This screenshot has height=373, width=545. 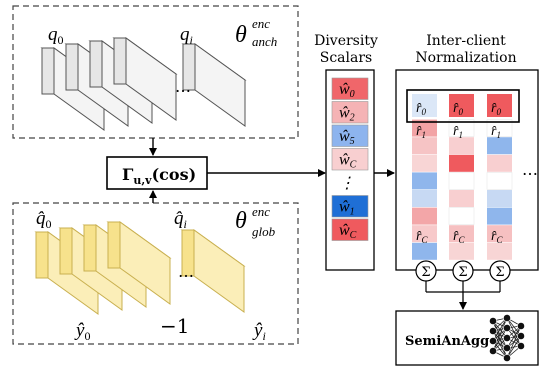 I want to click on scalar-cells: ŵ0 ŵ2 ŵ5 ŵC ⋮ ŵ1 ŵC, so click(x=350, y=159).